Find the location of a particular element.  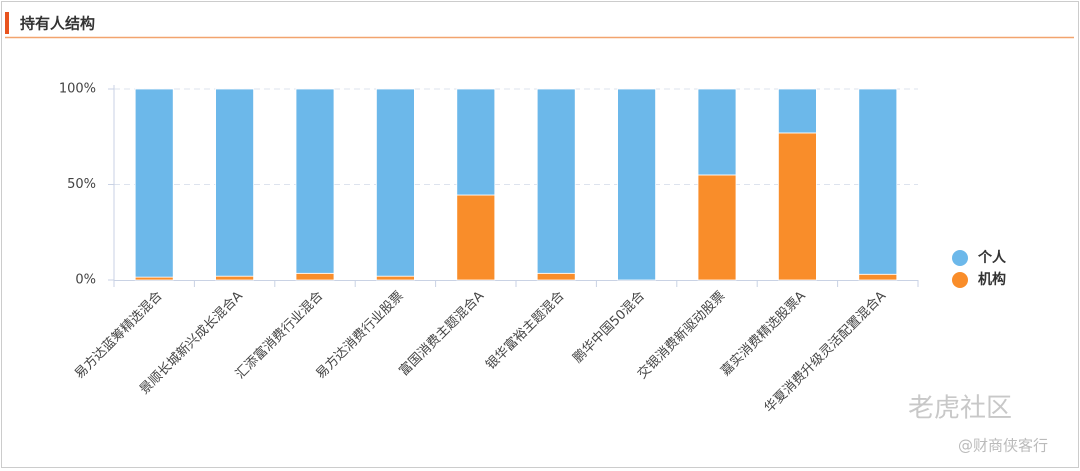

y-tick-label: 100% is located at coordinates (77, 89).